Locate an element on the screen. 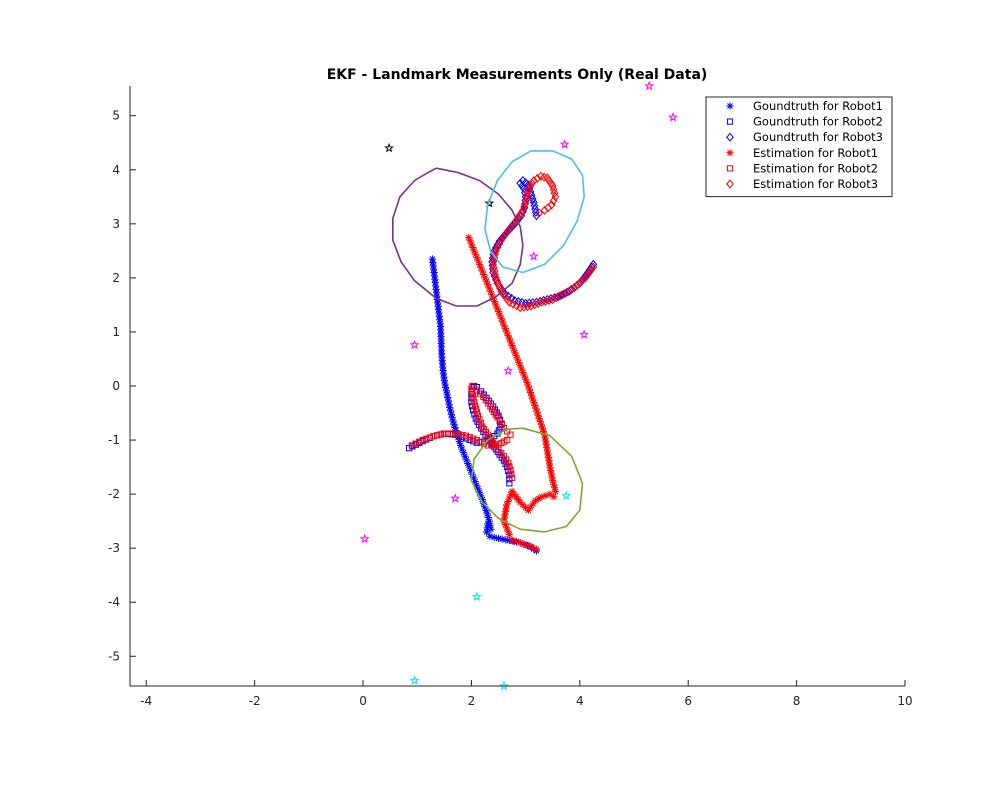 This screenshot has height=800, width=1000. legend-entry-0: Goundtruth for Robot1 is located at coordinates (804, 106).